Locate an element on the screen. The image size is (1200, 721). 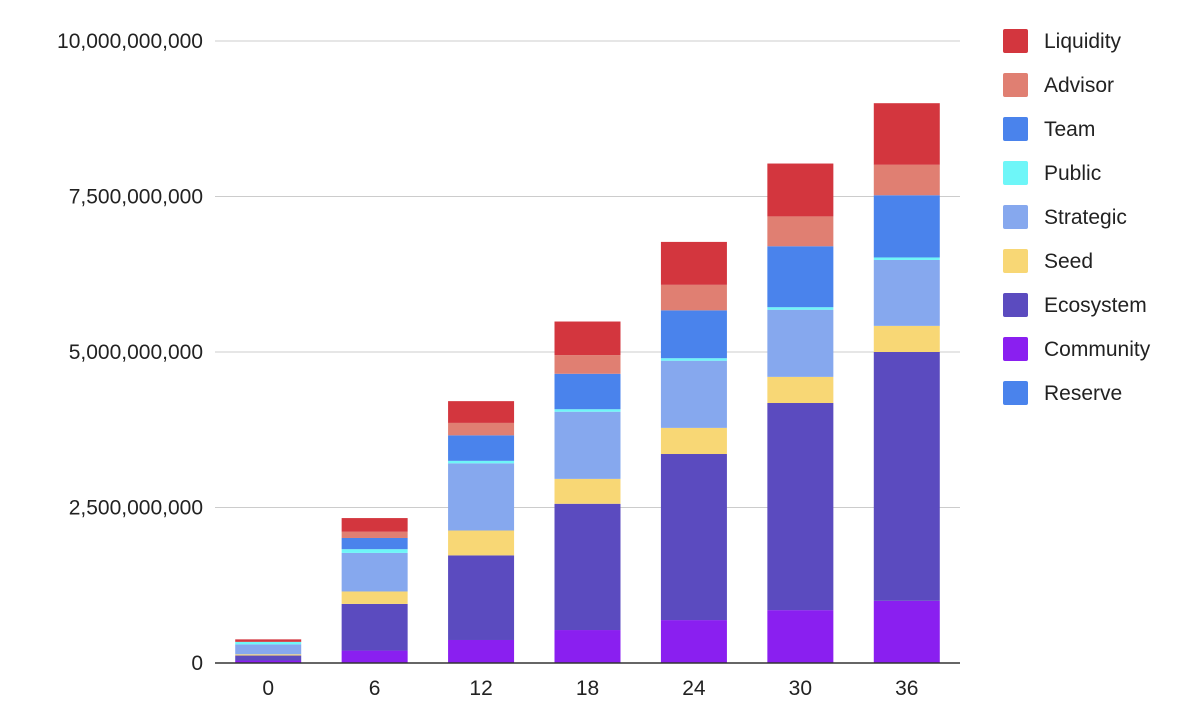
x-tick-label: 12 is located at coordinates (480, 688).